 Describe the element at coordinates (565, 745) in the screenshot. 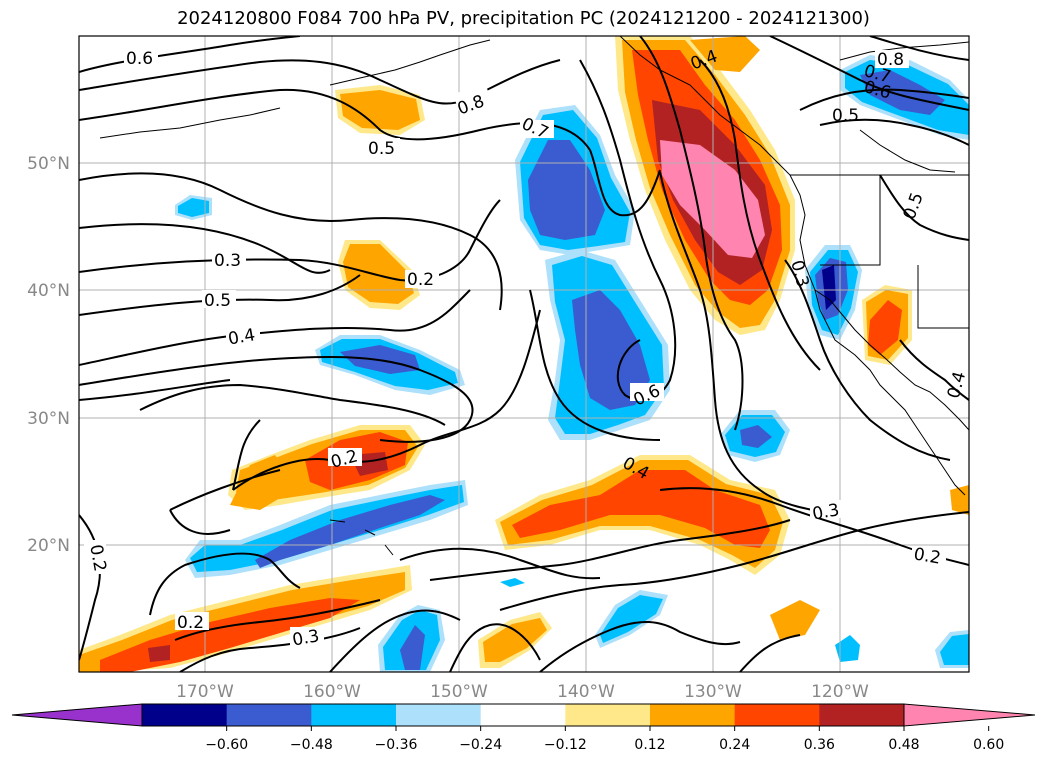

I see `colorbar-tick-label: −0.12` at that location.